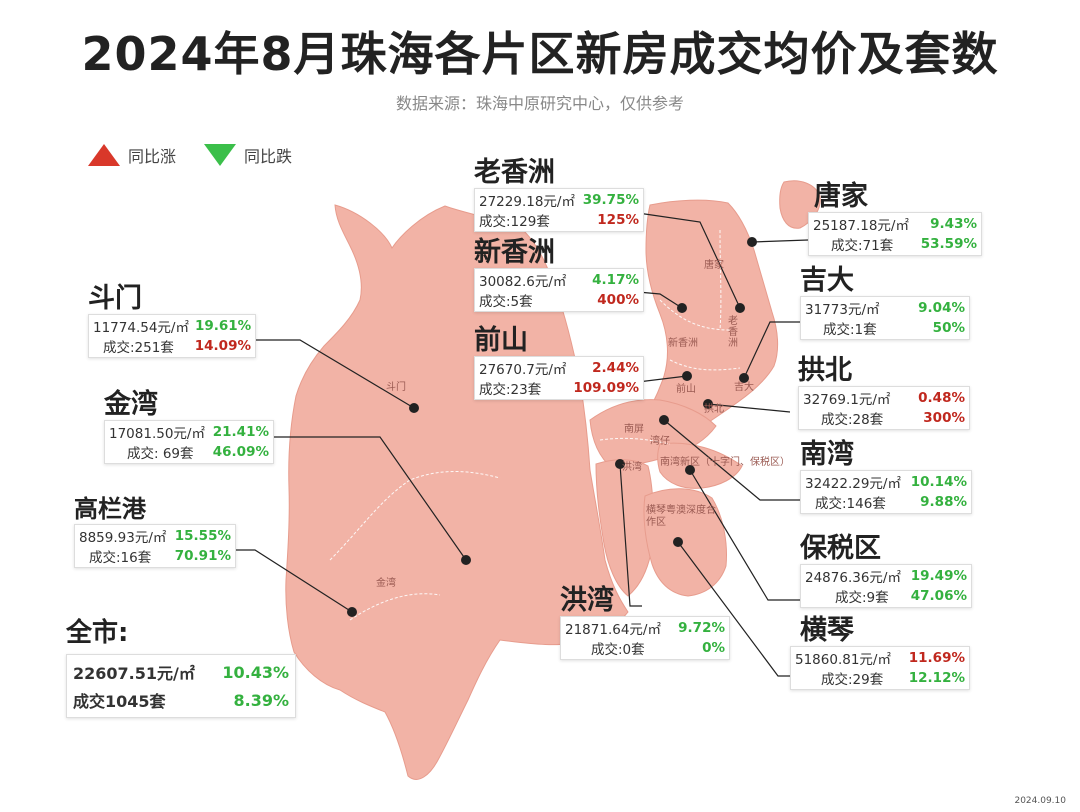 The height and width of the screenshot is (812, 1080). Describe the element at coordinates (880, 668) in the screenshot. I see `region-stats: 51860.81元/㎡ 11.69% 成交:29套 12.12%` at that location.